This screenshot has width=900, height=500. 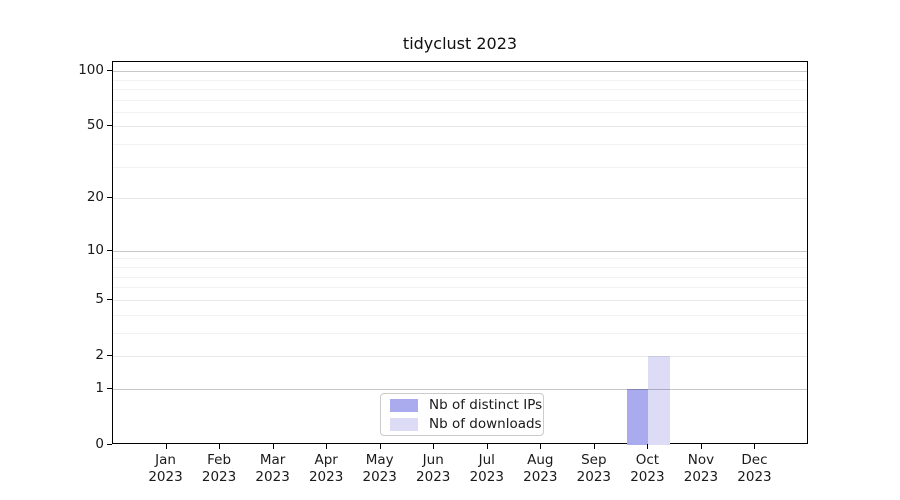 I want to click on y-tick-label-0: 0, so click(x=99, y=444).